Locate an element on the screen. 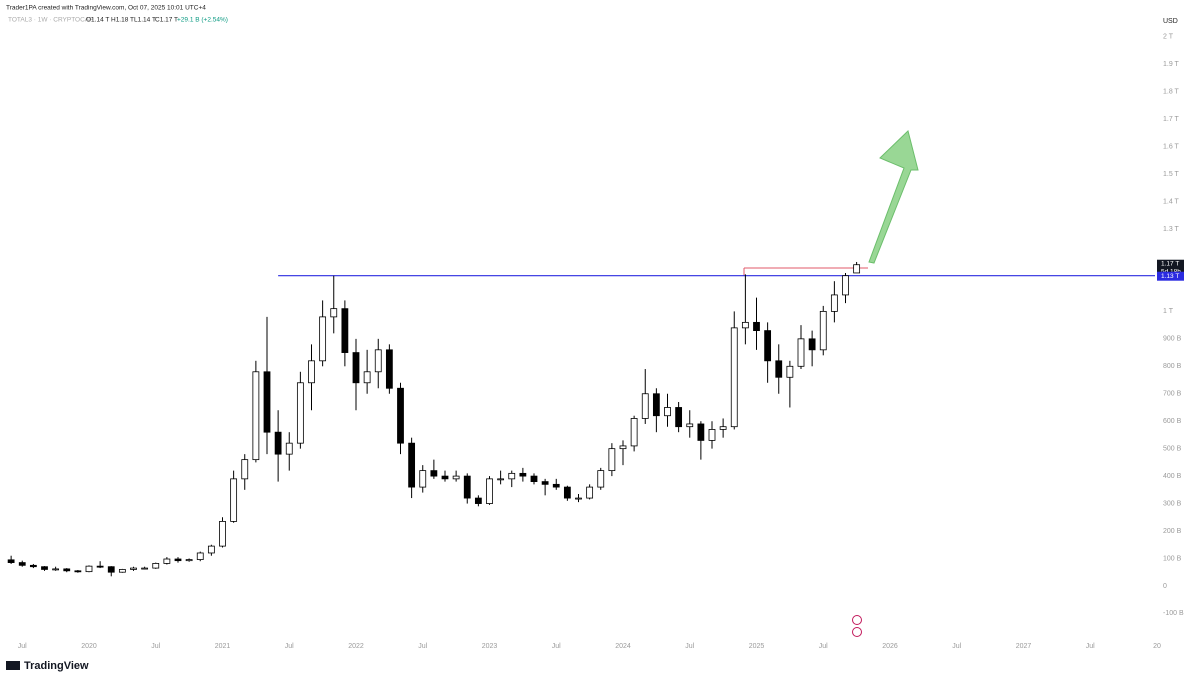 Image resolution: width=1200 pixels, height=681 pixels. ohlc-change: +29.1 B (+2.54%) is located at coordinates (202, 20).